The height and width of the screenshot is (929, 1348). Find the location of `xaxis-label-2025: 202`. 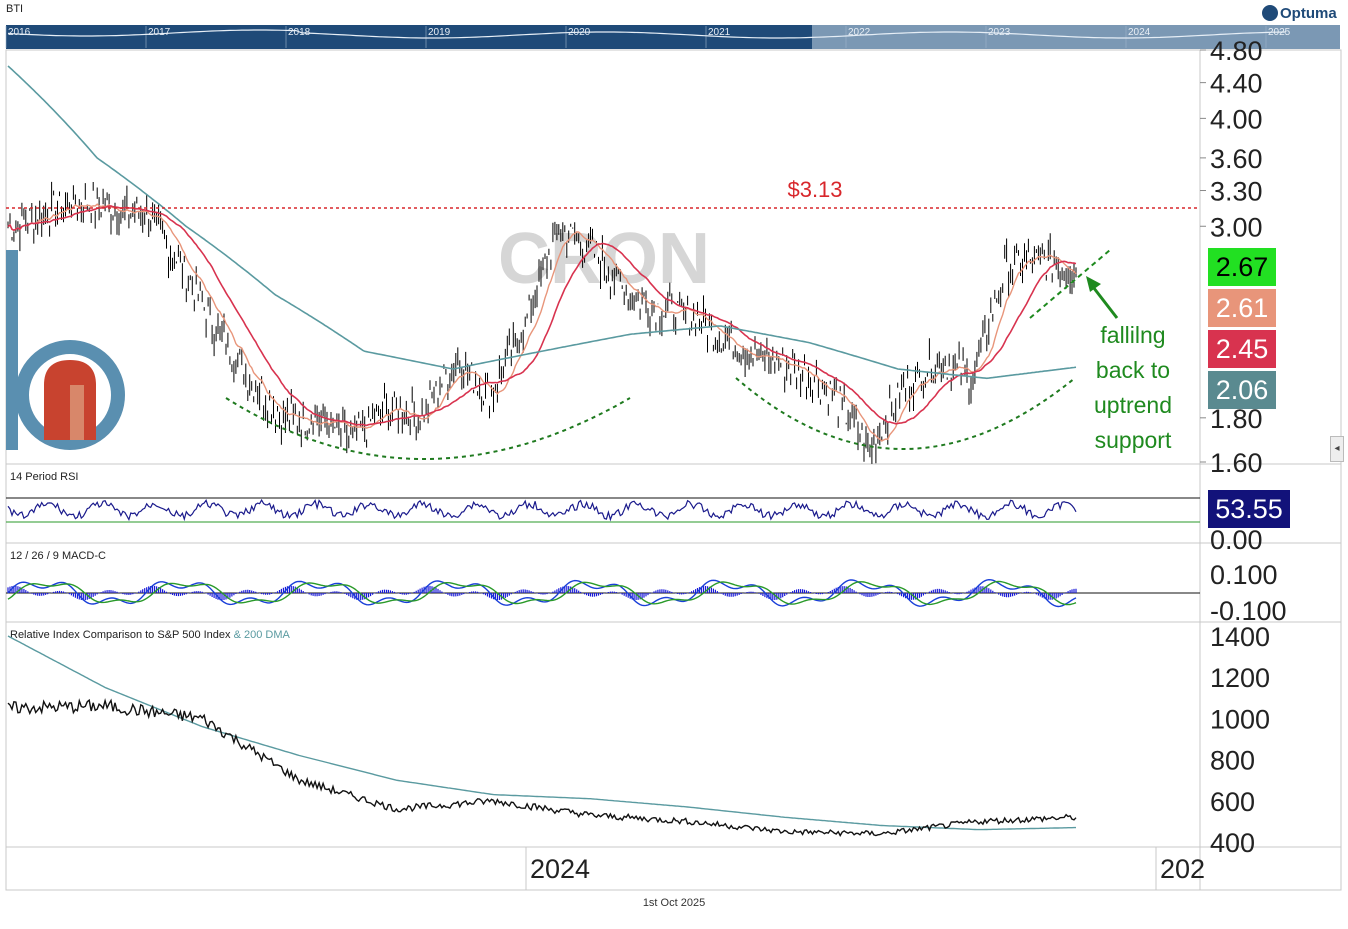

xaxis-label-2025: 202 is located at coordinates (1182, 869).